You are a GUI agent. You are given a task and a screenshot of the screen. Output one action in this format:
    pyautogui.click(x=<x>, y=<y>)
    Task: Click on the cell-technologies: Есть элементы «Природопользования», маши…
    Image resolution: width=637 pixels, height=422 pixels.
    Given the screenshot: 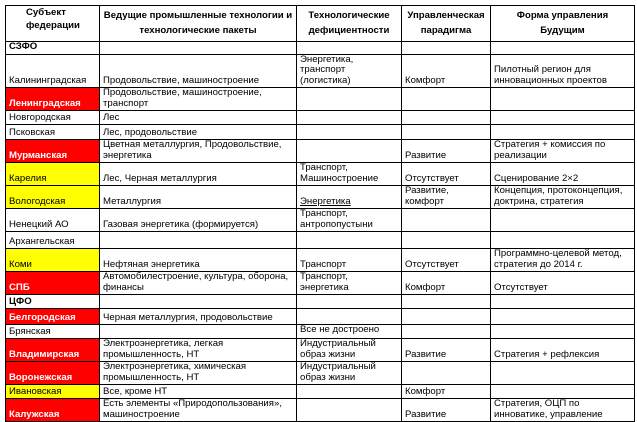 What is the action you would take?
    pyautogui.click(x=198, y=410)
    